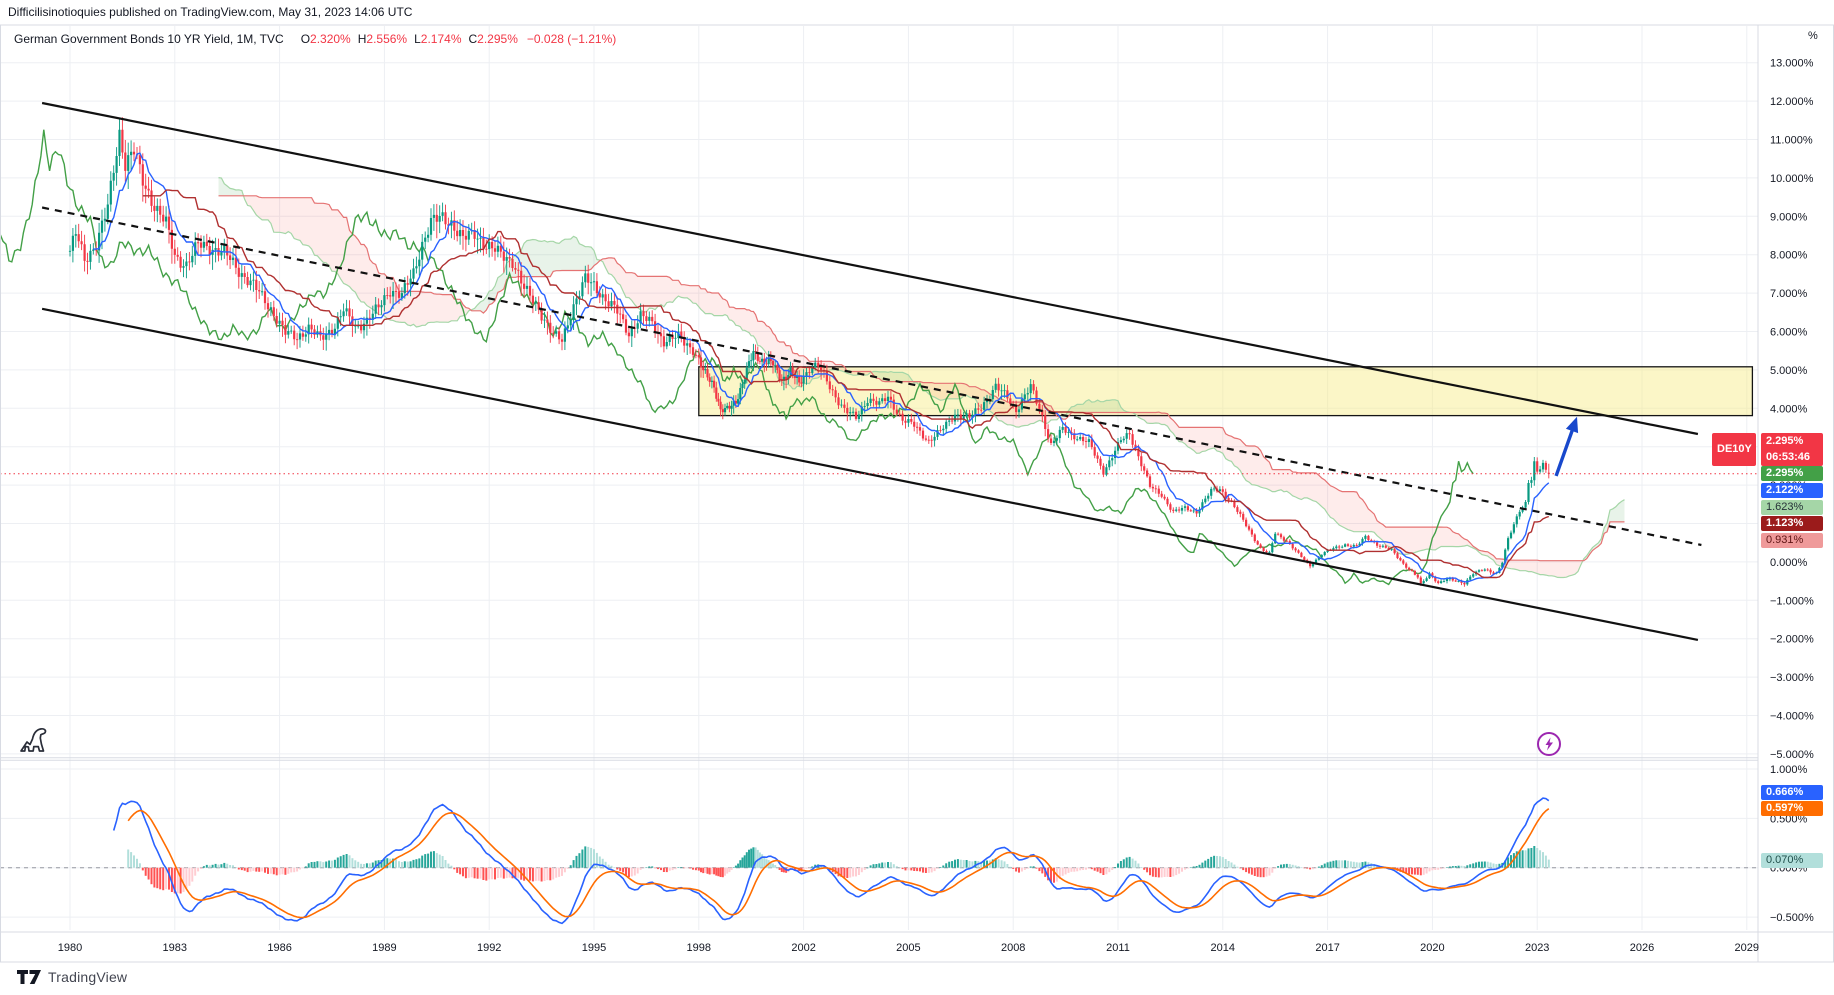 The image size is (1834, 995). Describe the element at coordinates (1792, 755) in the screenshot. I see `svg-text: −5.000%` at that location.